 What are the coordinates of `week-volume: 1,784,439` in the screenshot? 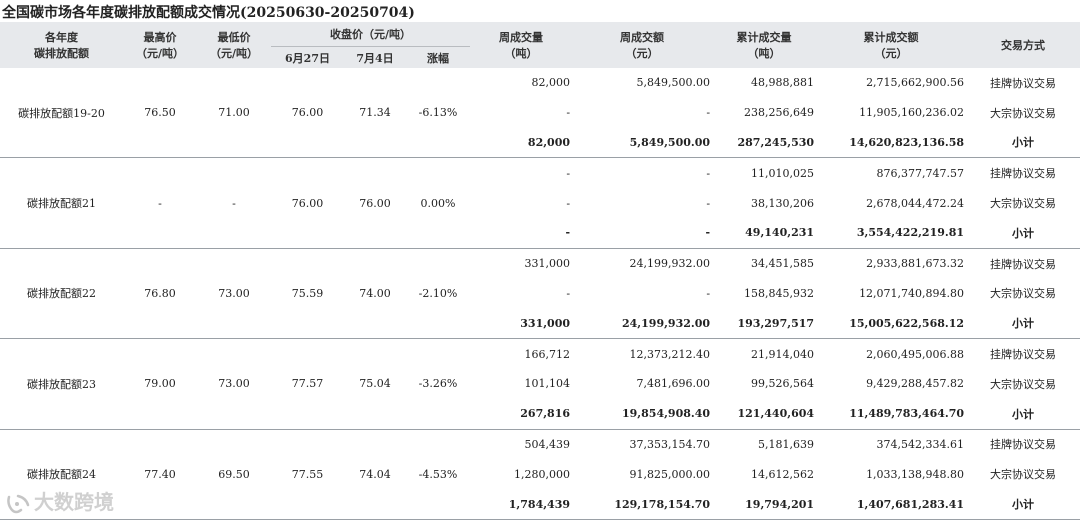 It's located at (521, 504).